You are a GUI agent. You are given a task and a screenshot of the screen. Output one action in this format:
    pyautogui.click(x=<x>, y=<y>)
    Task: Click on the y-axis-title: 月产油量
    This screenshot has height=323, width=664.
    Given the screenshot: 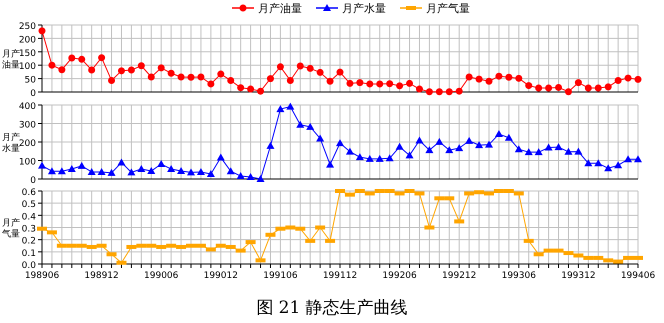 What is the action you would take?
    pyautogui.click(x=11, y=59)
    